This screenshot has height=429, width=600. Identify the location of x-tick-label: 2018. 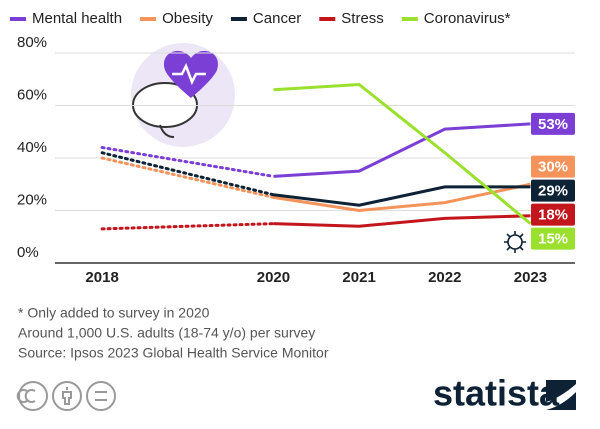
(101, 277).